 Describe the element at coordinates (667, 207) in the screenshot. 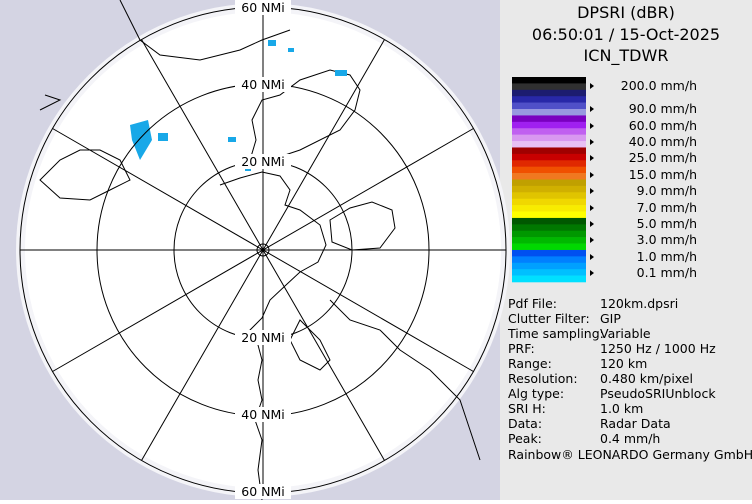

I see `legend-label: 7.0 mm/h` at that location.